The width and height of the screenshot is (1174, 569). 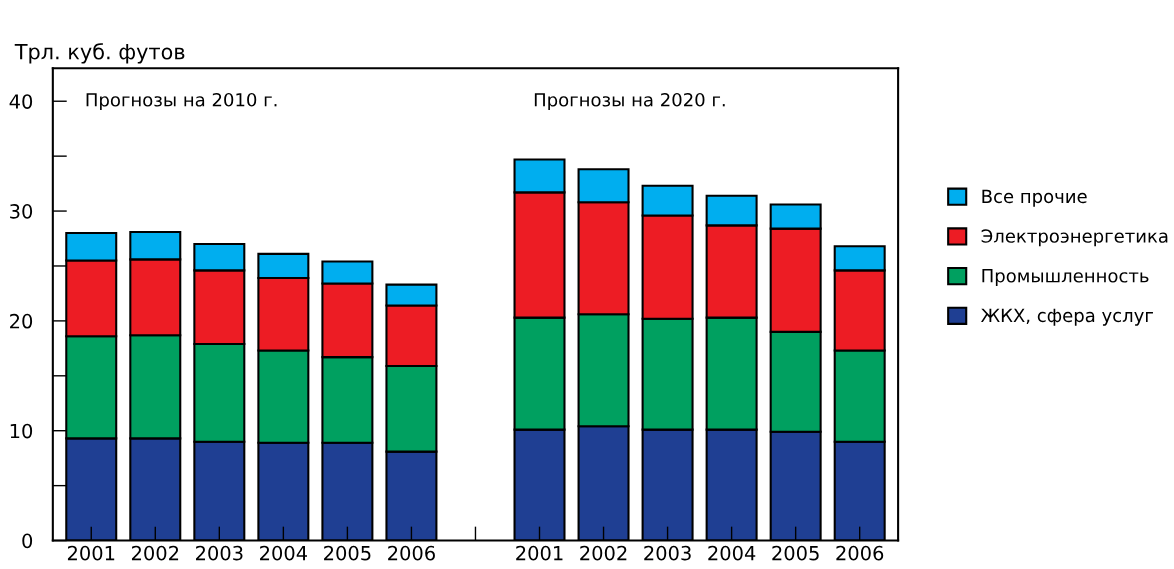 I want to click on y-tick-label: 40, so click(x=21, y=101).